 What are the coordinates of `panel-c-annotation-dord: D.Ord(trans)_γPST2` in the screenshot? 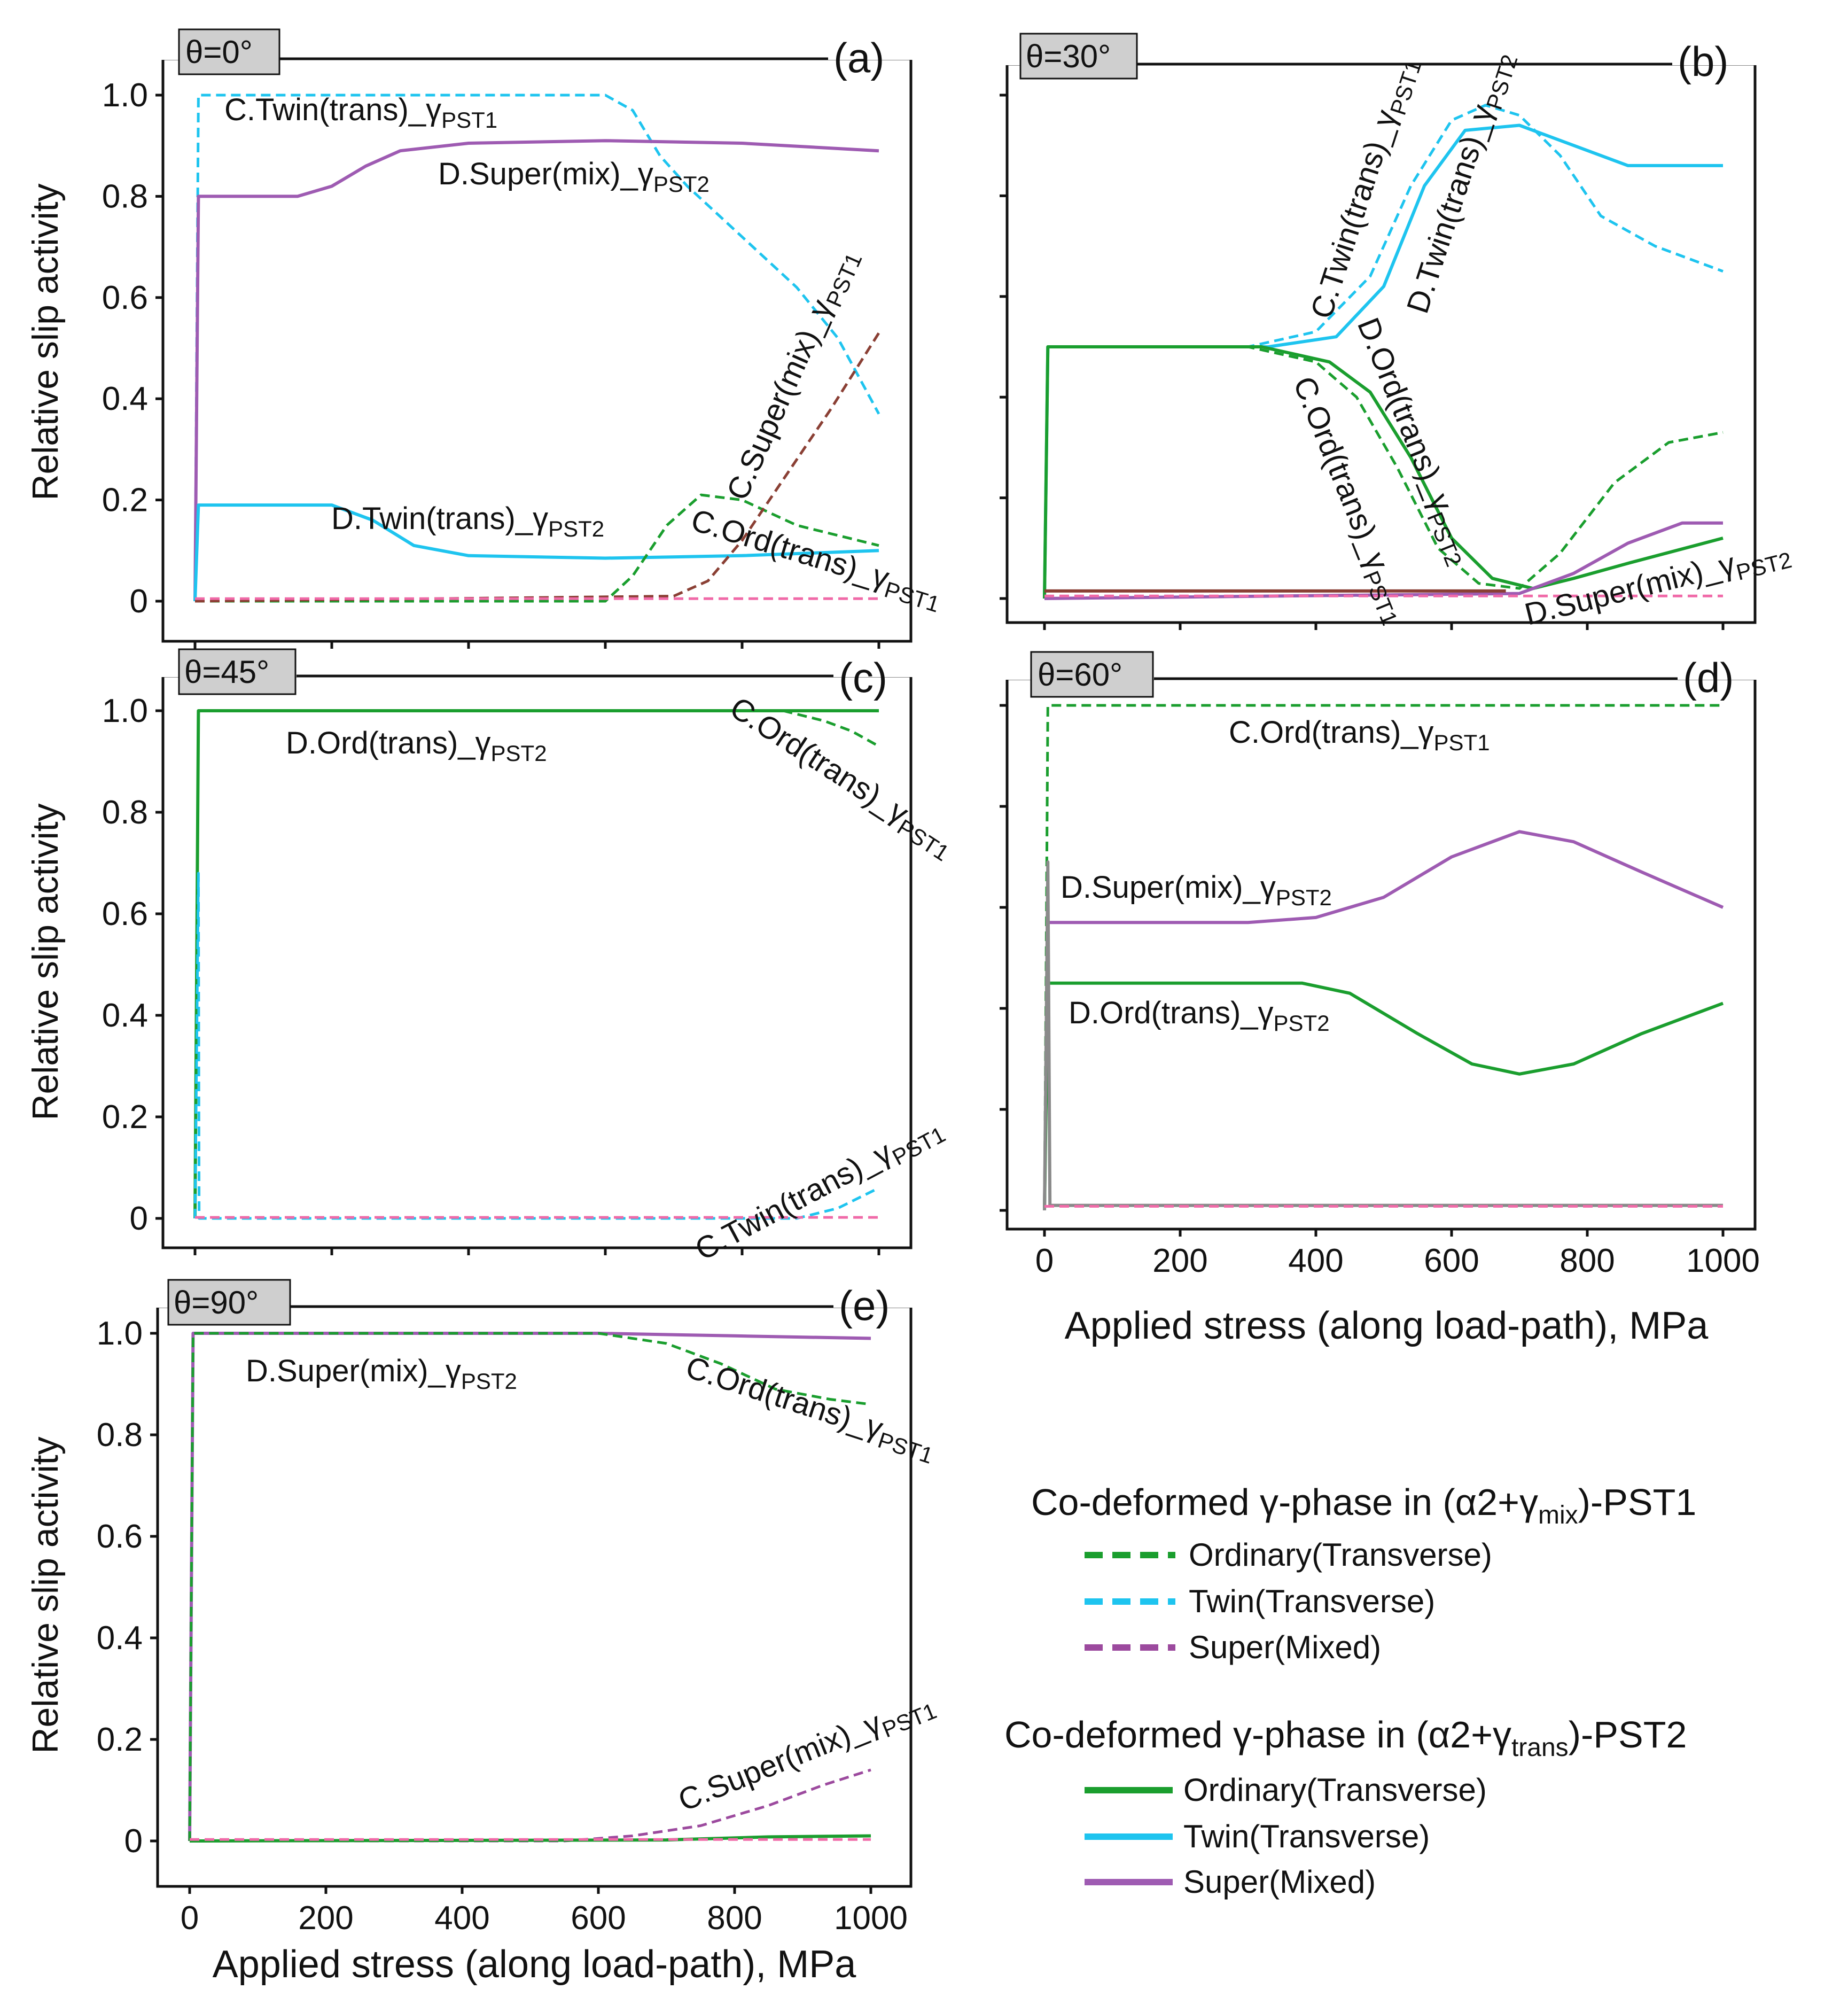 It's located at (416, 746).